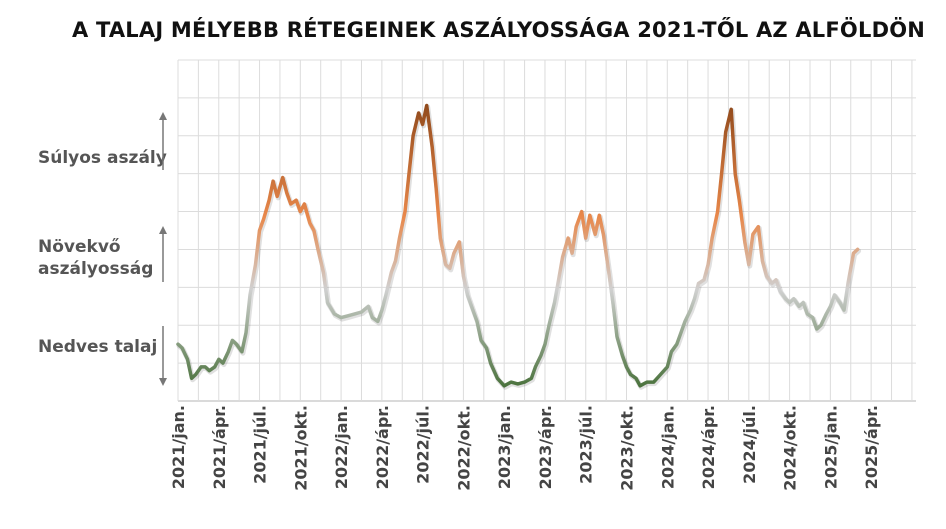  Describe the element at coordinates (163, 249) in the screenshot. I see `zone-arrows` at that location.